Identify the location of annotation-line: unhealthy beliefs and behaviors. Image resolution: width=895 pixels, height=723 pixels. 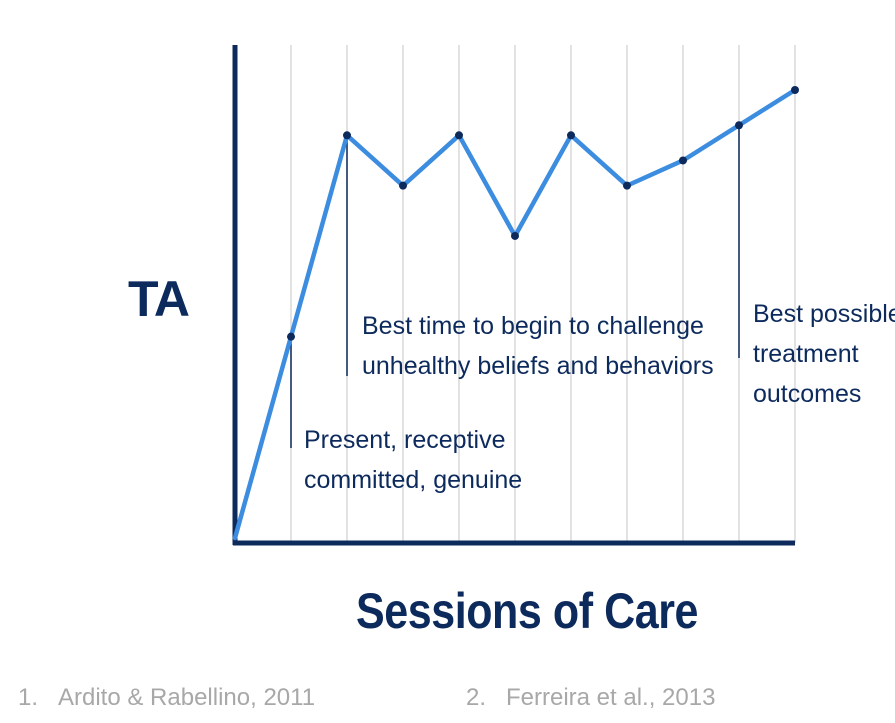
(538, 366).